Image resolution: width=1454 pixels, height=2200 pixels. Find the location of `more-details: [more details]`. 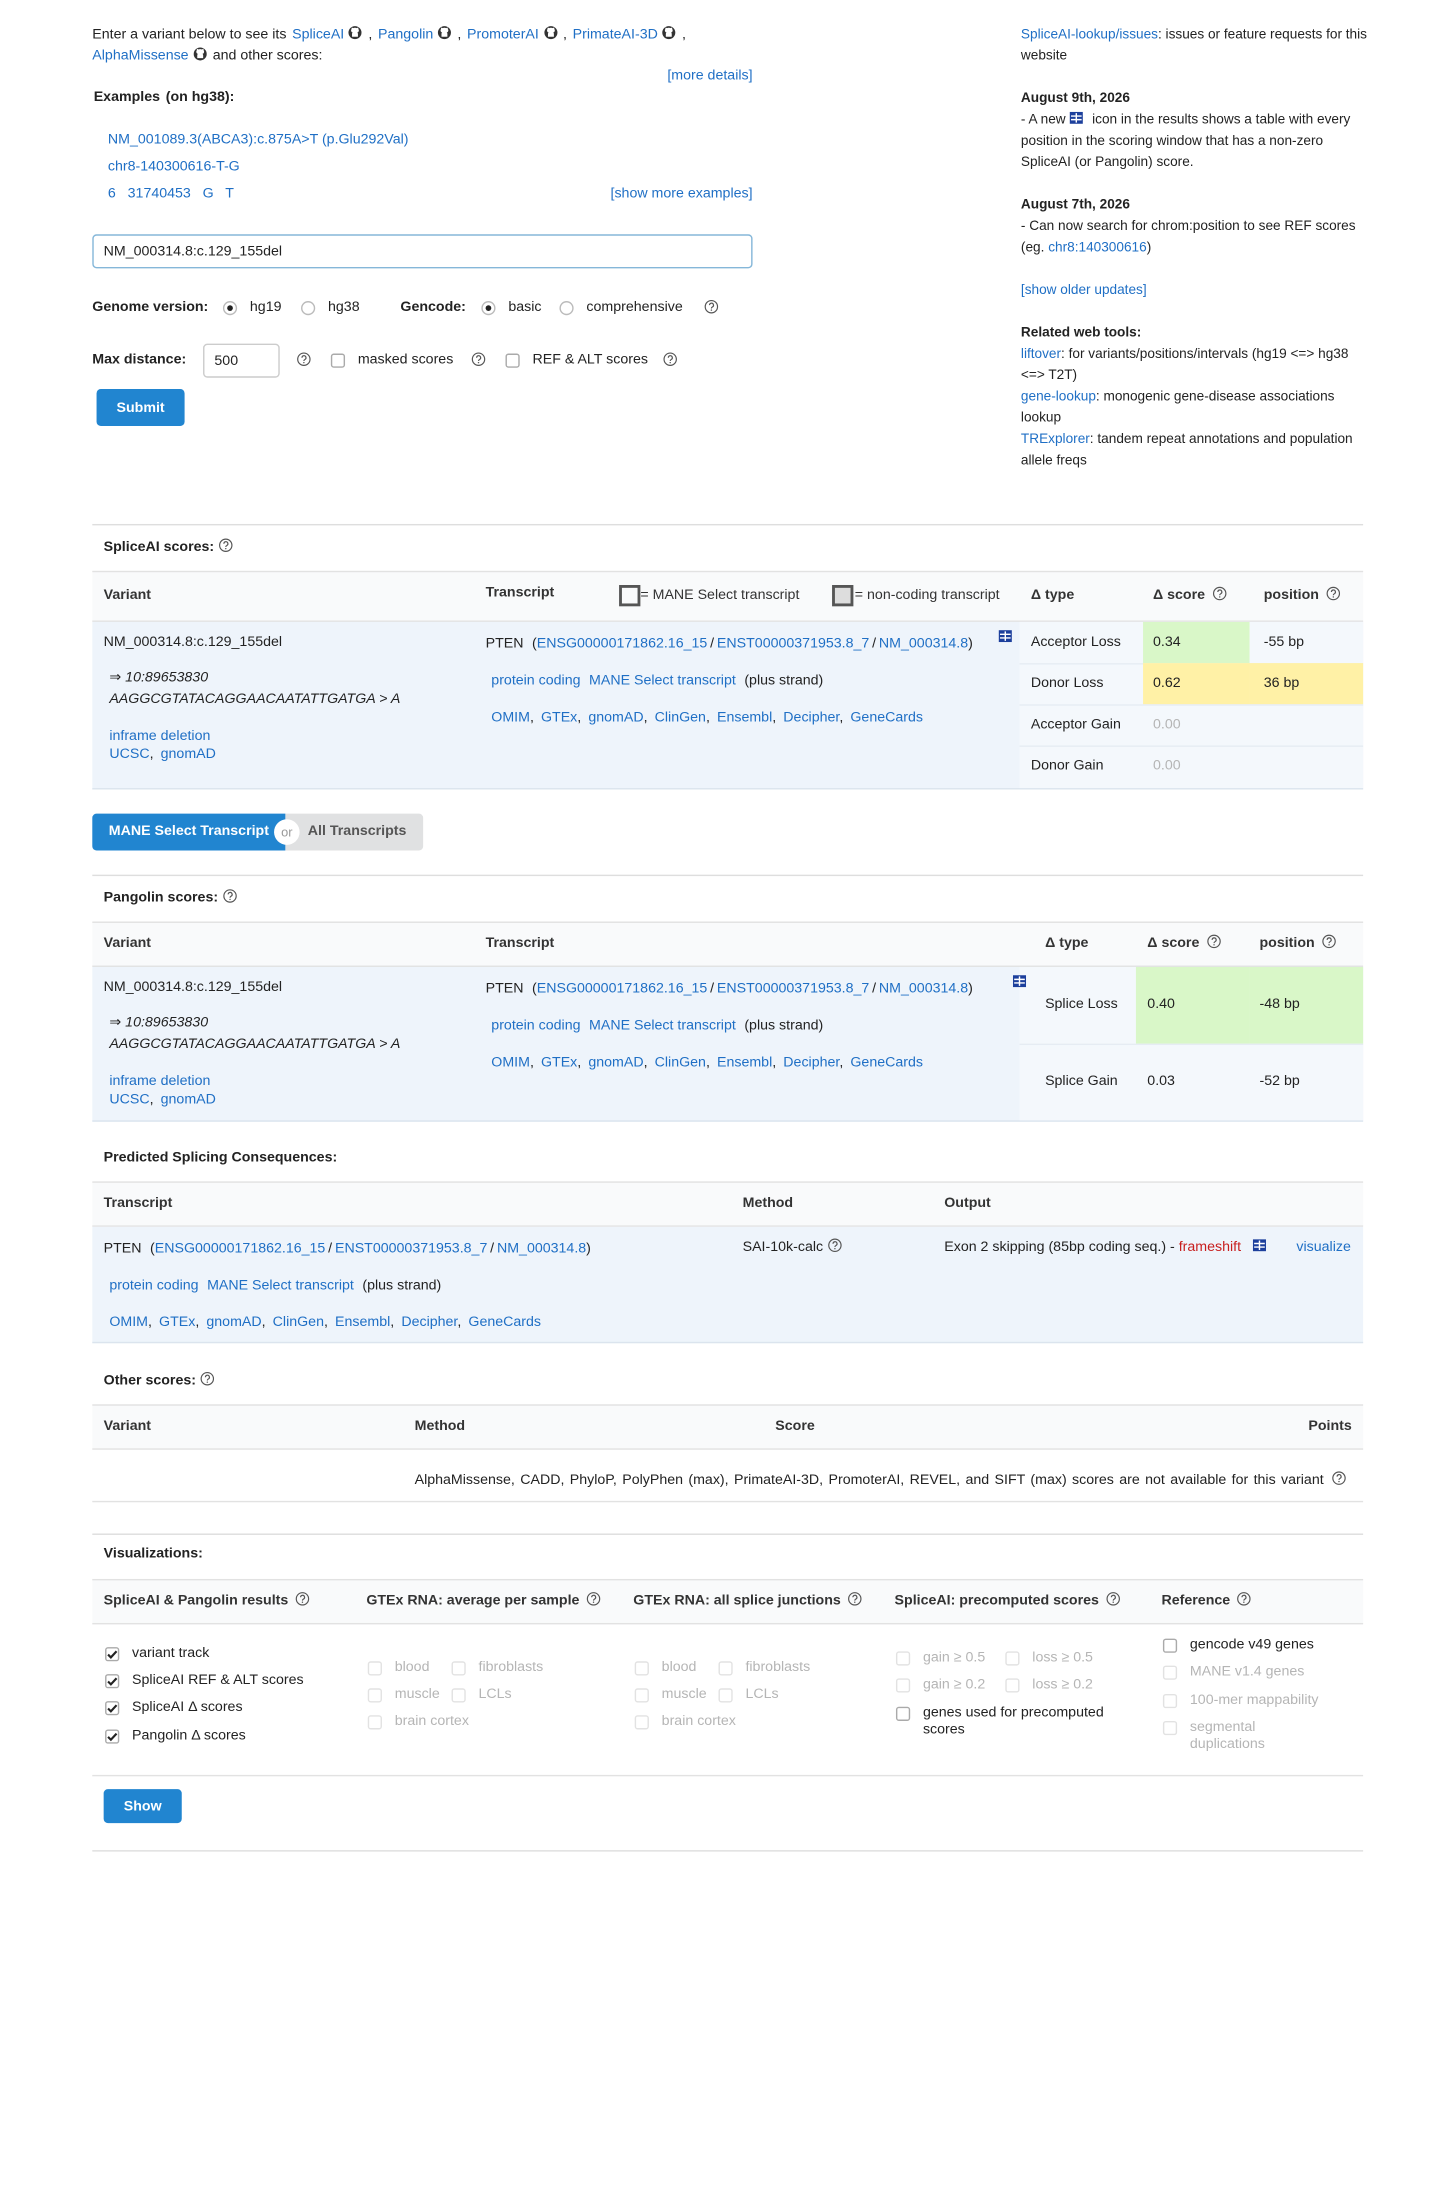

more-details: [more details] is located at coordinates (710, 76).